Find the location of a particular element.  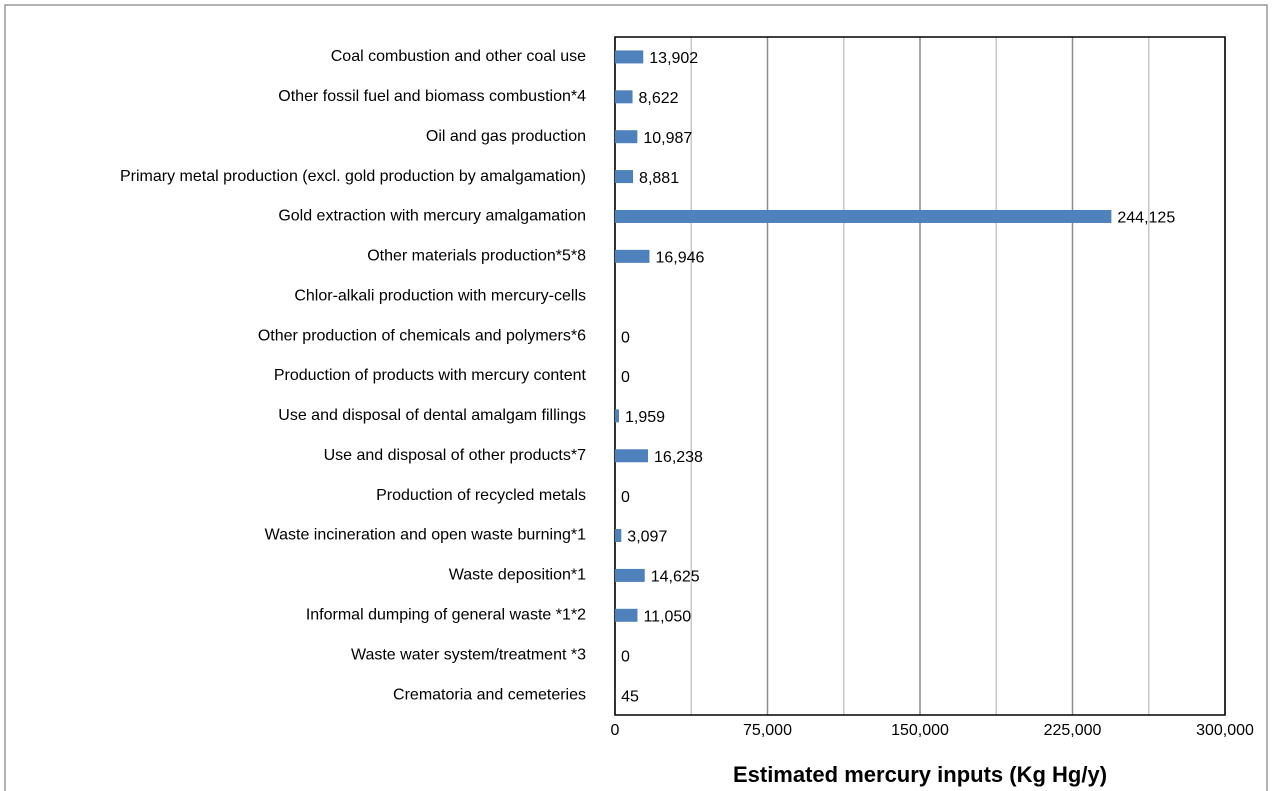

data-label: 16,946 is located at coordinates (679, 258).